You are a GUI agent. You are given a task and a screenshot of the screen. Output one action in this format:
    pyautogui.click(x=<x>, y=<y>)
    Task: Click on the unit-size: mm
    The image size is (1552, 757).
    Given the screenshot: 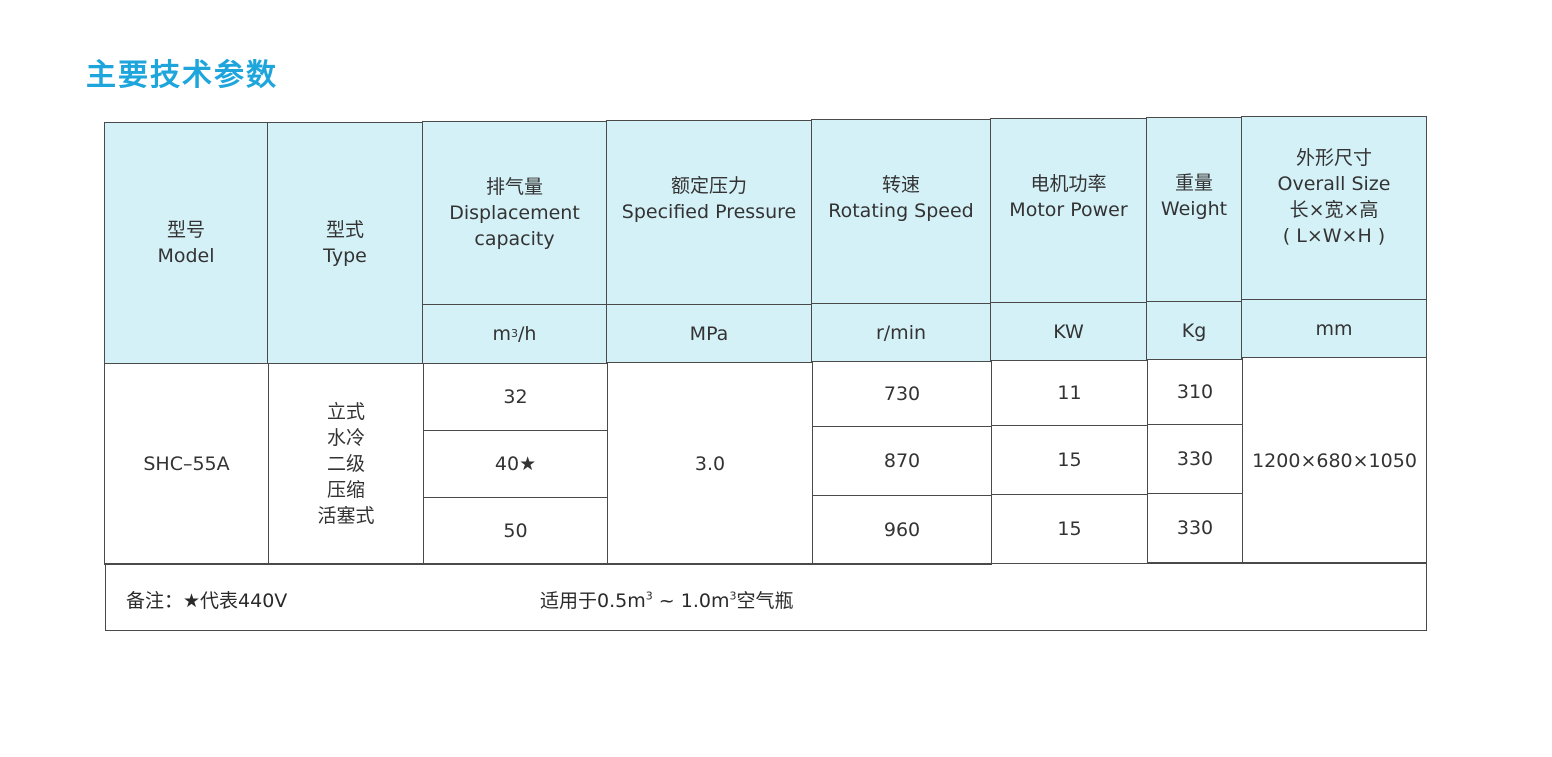 What is the action you would take?
    pyautogui.click(x=1334, y=328)
    